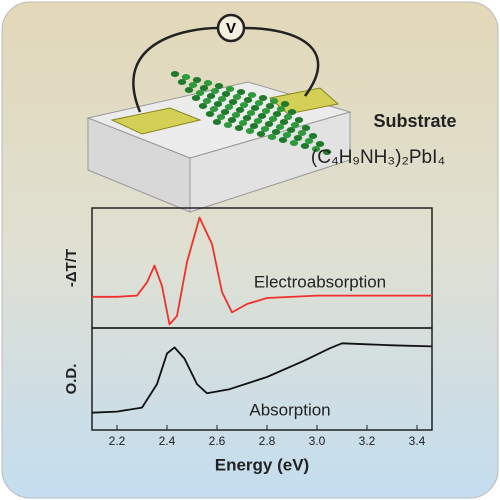 This screenshot has width=500, height=500. I want to click on voltmeter-label: V, so click(231, 28).